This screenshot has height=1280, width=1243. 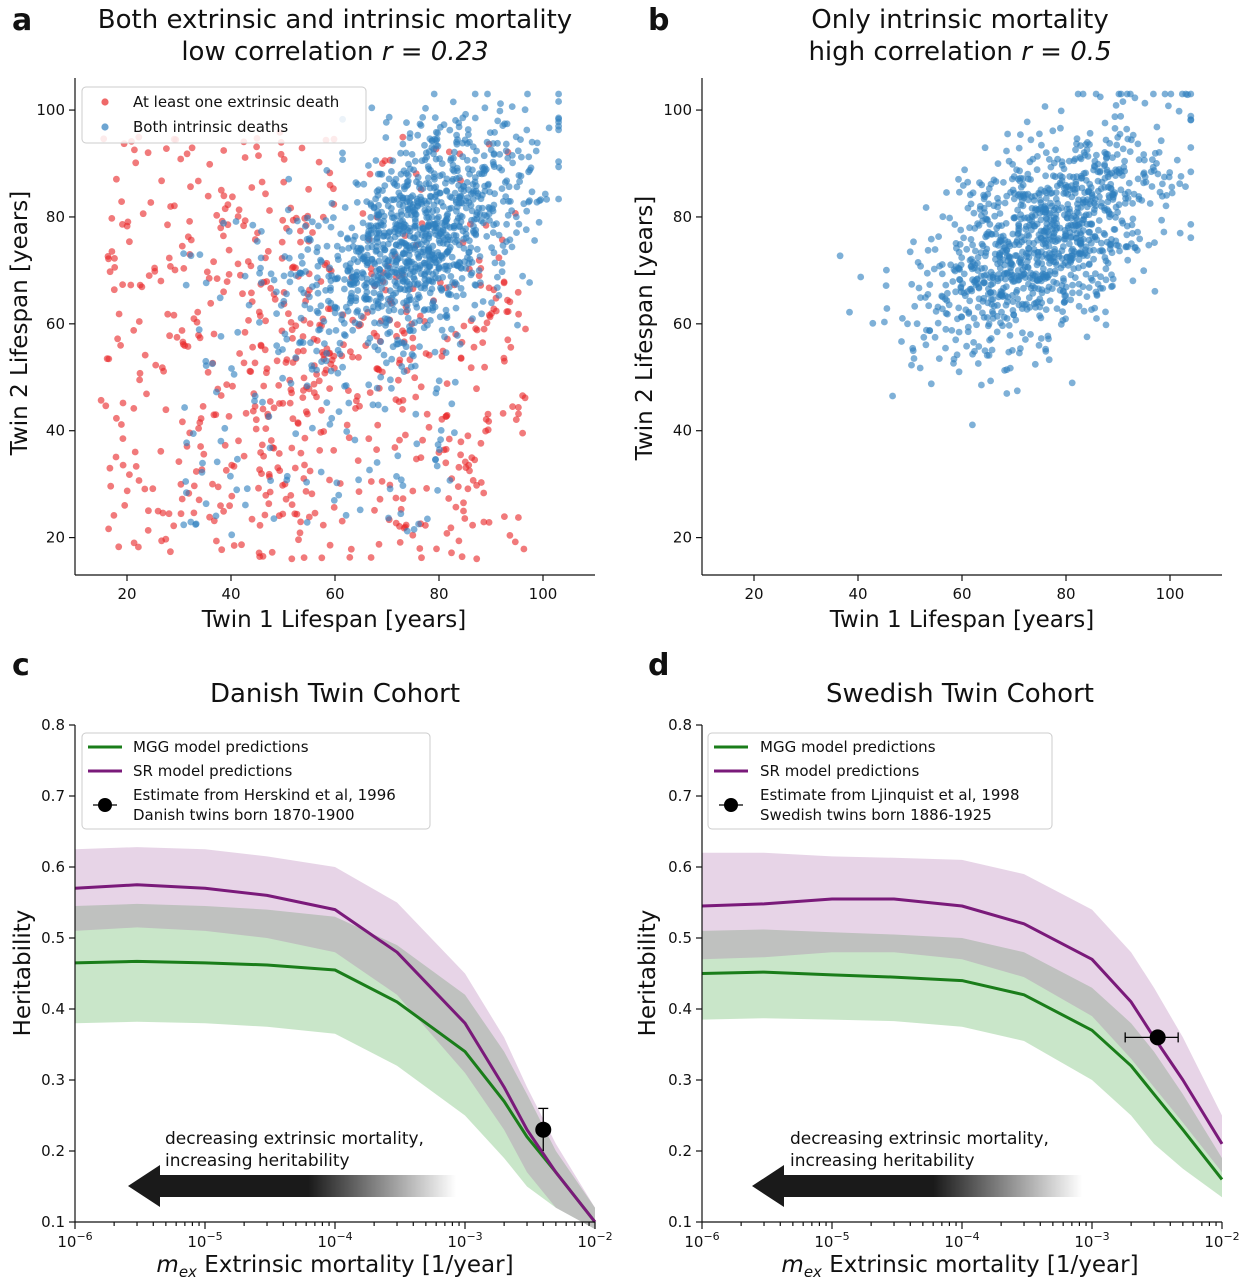 What do you see at coordinates (658, 20) in the screenshot?
I see `panel-letter-b: b` at bounding box center [658, 20].